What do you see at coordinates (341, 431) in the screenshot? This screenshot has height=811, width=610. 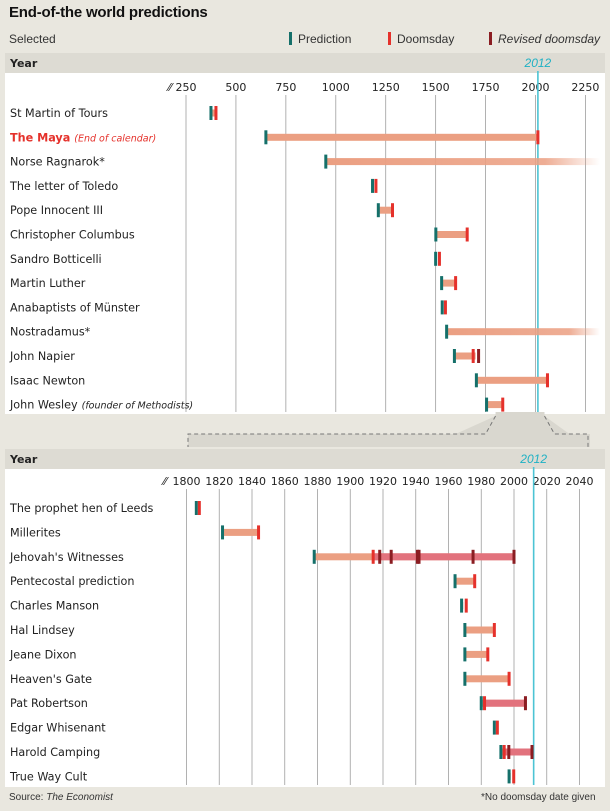 I see `zoom-connector-left-edge` at bounding box center [341, 431].